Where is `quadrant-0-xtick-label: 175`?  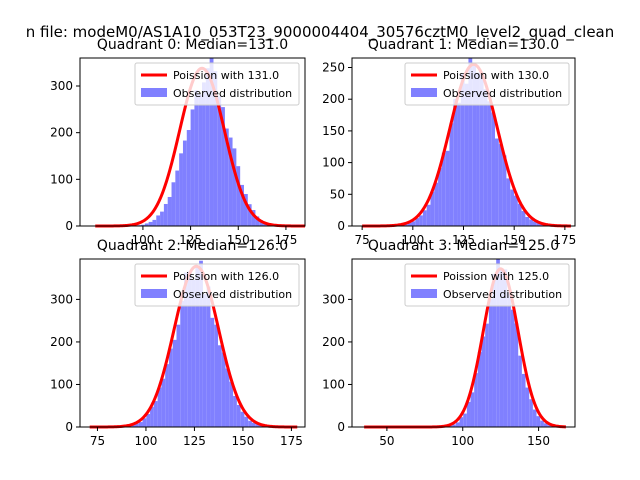
quadrant-0-xtick-label: 175 is located at coordinates (285, 240).